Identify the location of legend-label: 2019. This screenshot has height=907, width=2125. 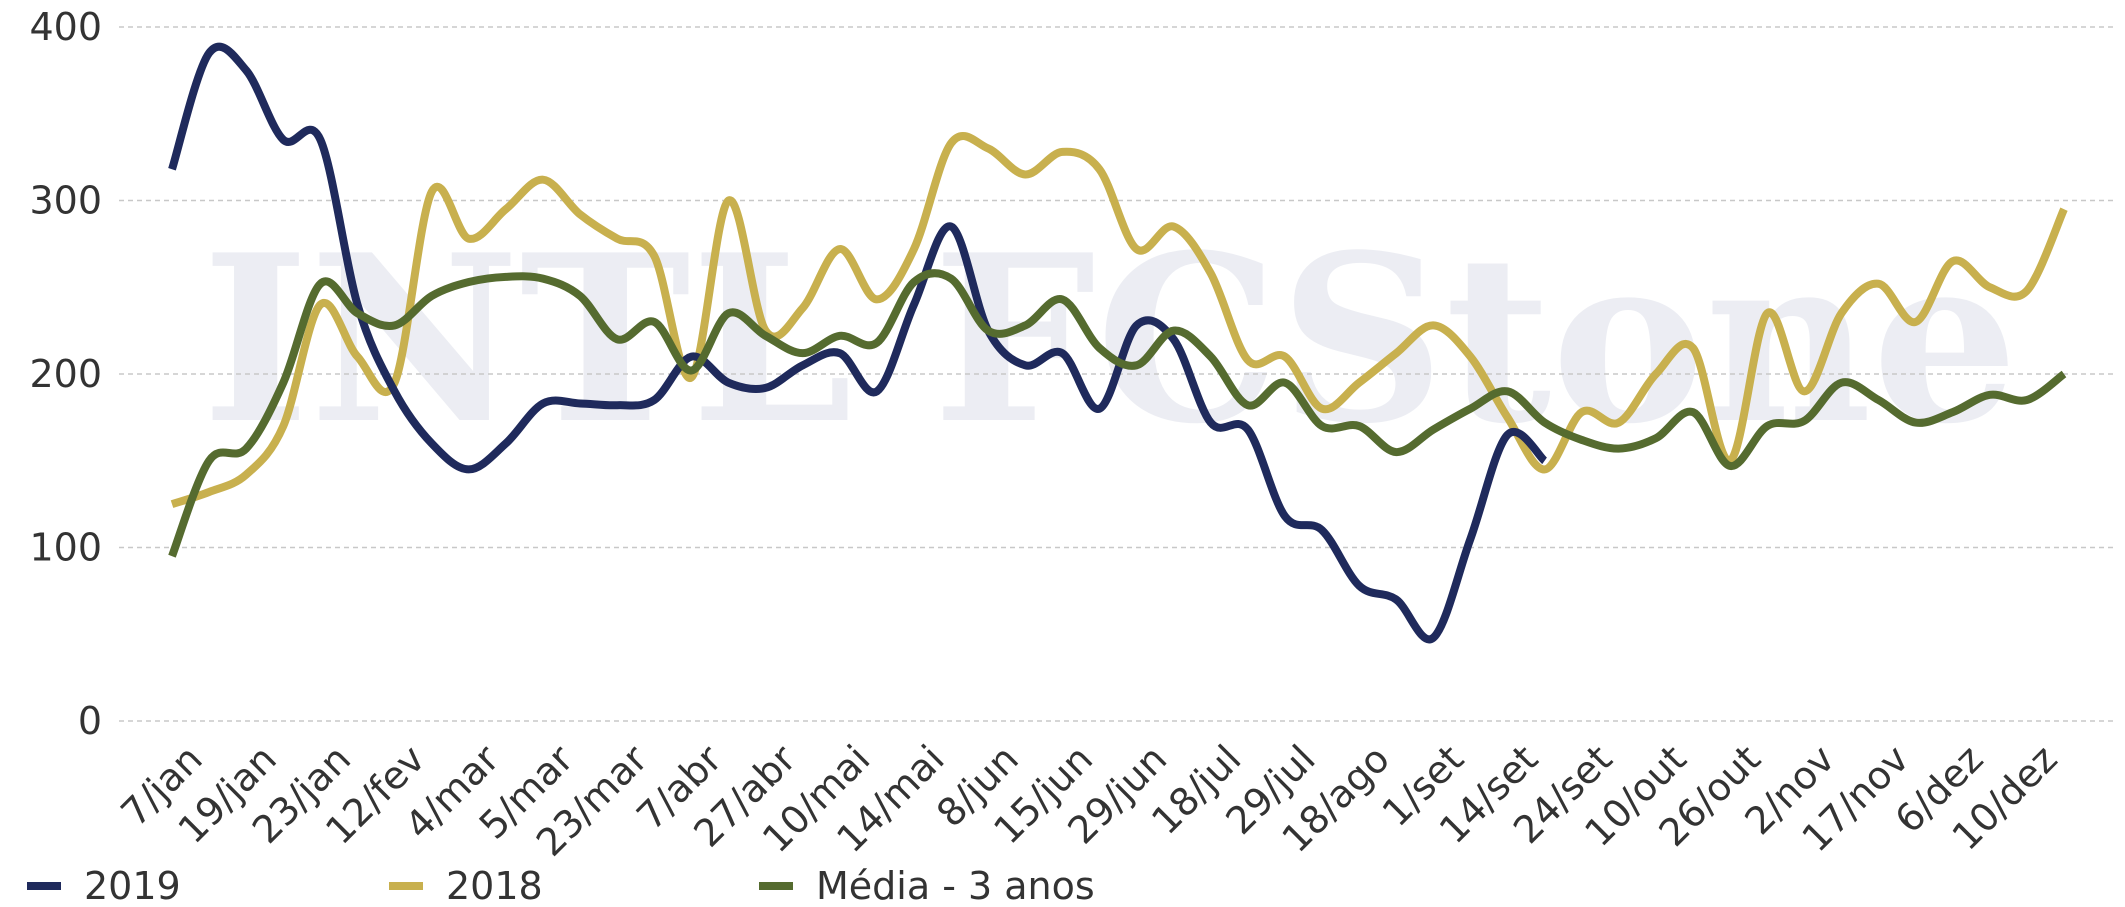
(132, 885).